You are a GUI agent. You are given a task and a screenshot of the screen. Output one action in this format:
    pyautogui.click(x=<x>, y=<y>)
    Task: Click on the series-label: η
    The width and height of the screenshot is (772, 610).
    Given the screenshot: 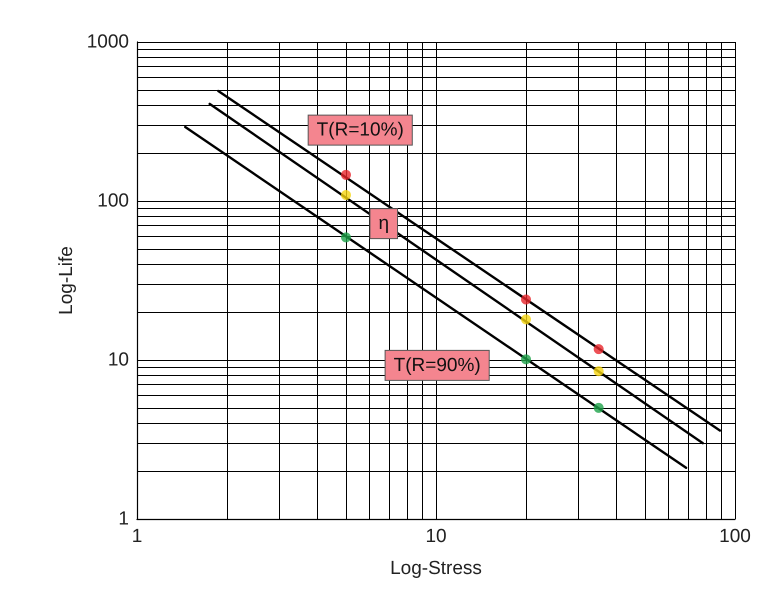 What is the action you would take?
    pyautogui.click(x=384, y=223)
    